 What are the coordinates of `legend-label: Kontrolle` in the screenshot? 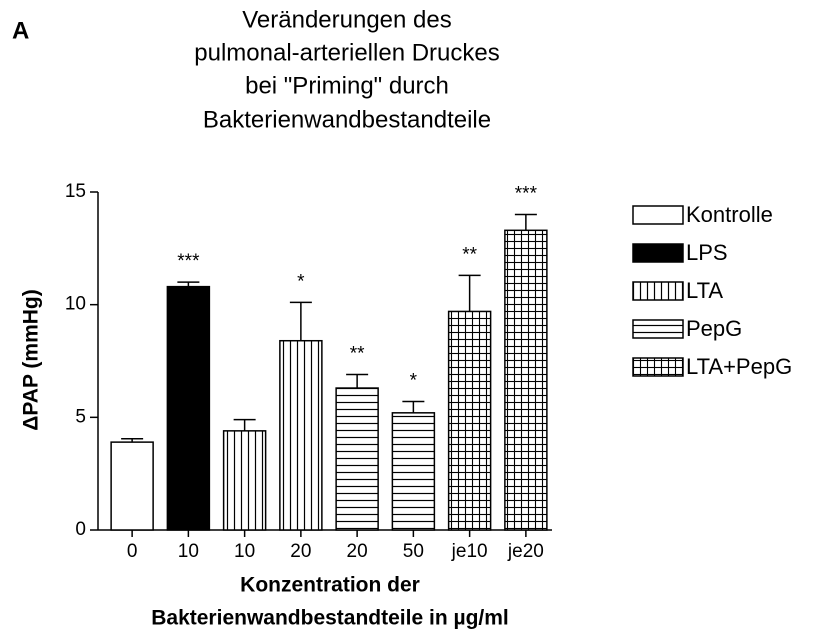 It's located at (729, 214).